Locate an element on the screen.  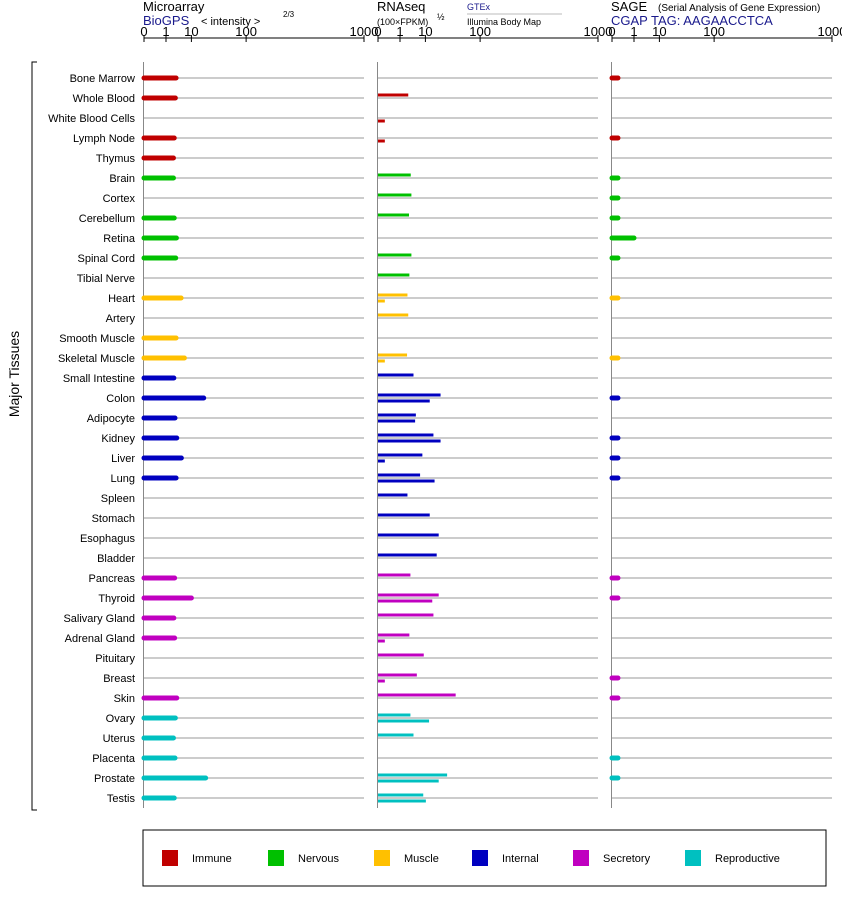
tissue-label: Lymph Node is located at coordinates (104, 139).